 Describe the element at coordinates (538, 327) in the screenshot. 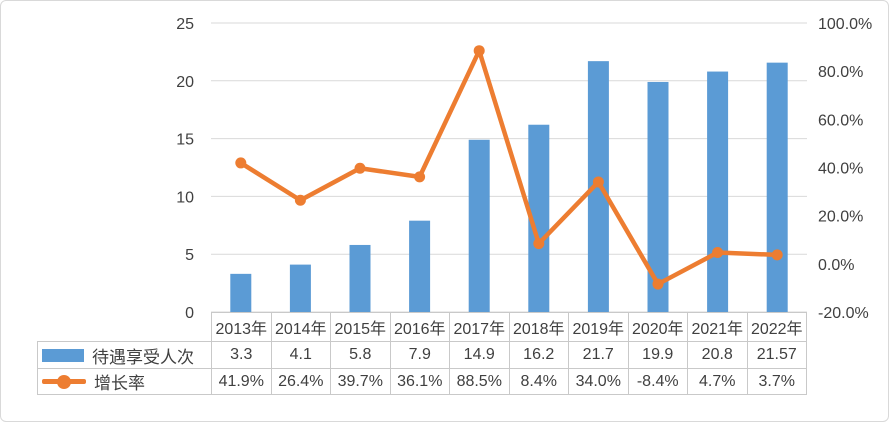

I see `year-header-cell: 2018年` at that location.